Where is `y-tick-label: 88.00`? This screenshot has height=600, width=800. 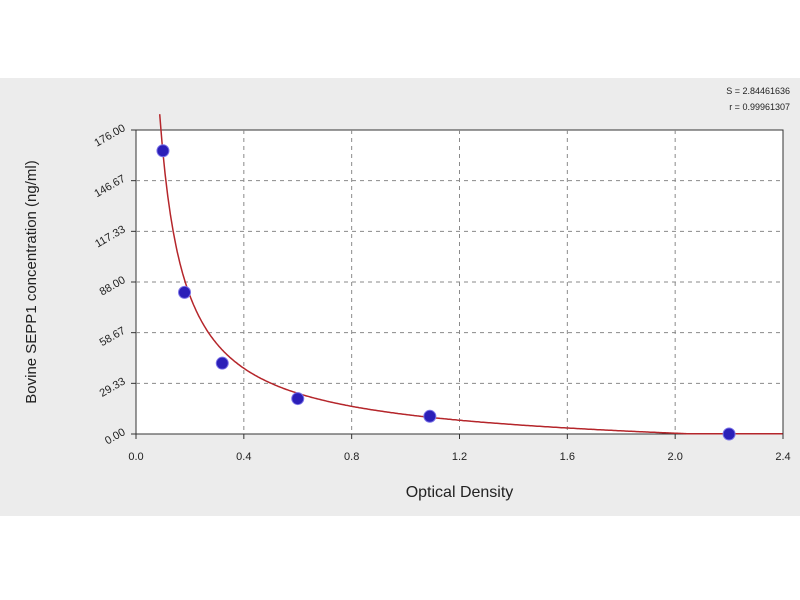 y-tick-label: 88.00 is located at coordinates (113, 286).